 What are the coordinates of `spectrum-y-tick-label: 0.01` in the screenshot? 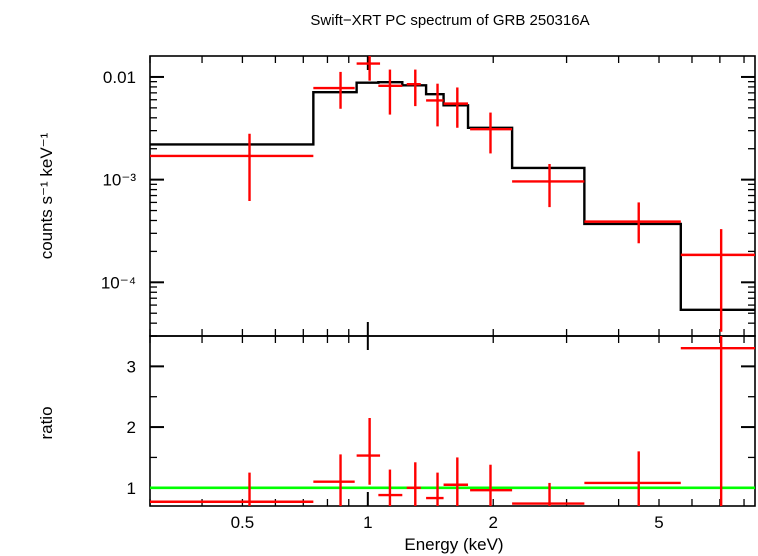 It's located at (119, 77).